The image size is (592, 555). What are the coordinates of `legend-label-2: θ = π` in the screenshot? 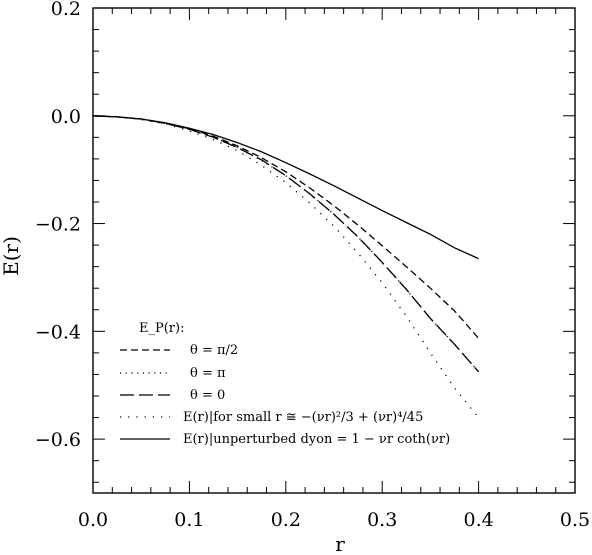 It's located at (208, 373).